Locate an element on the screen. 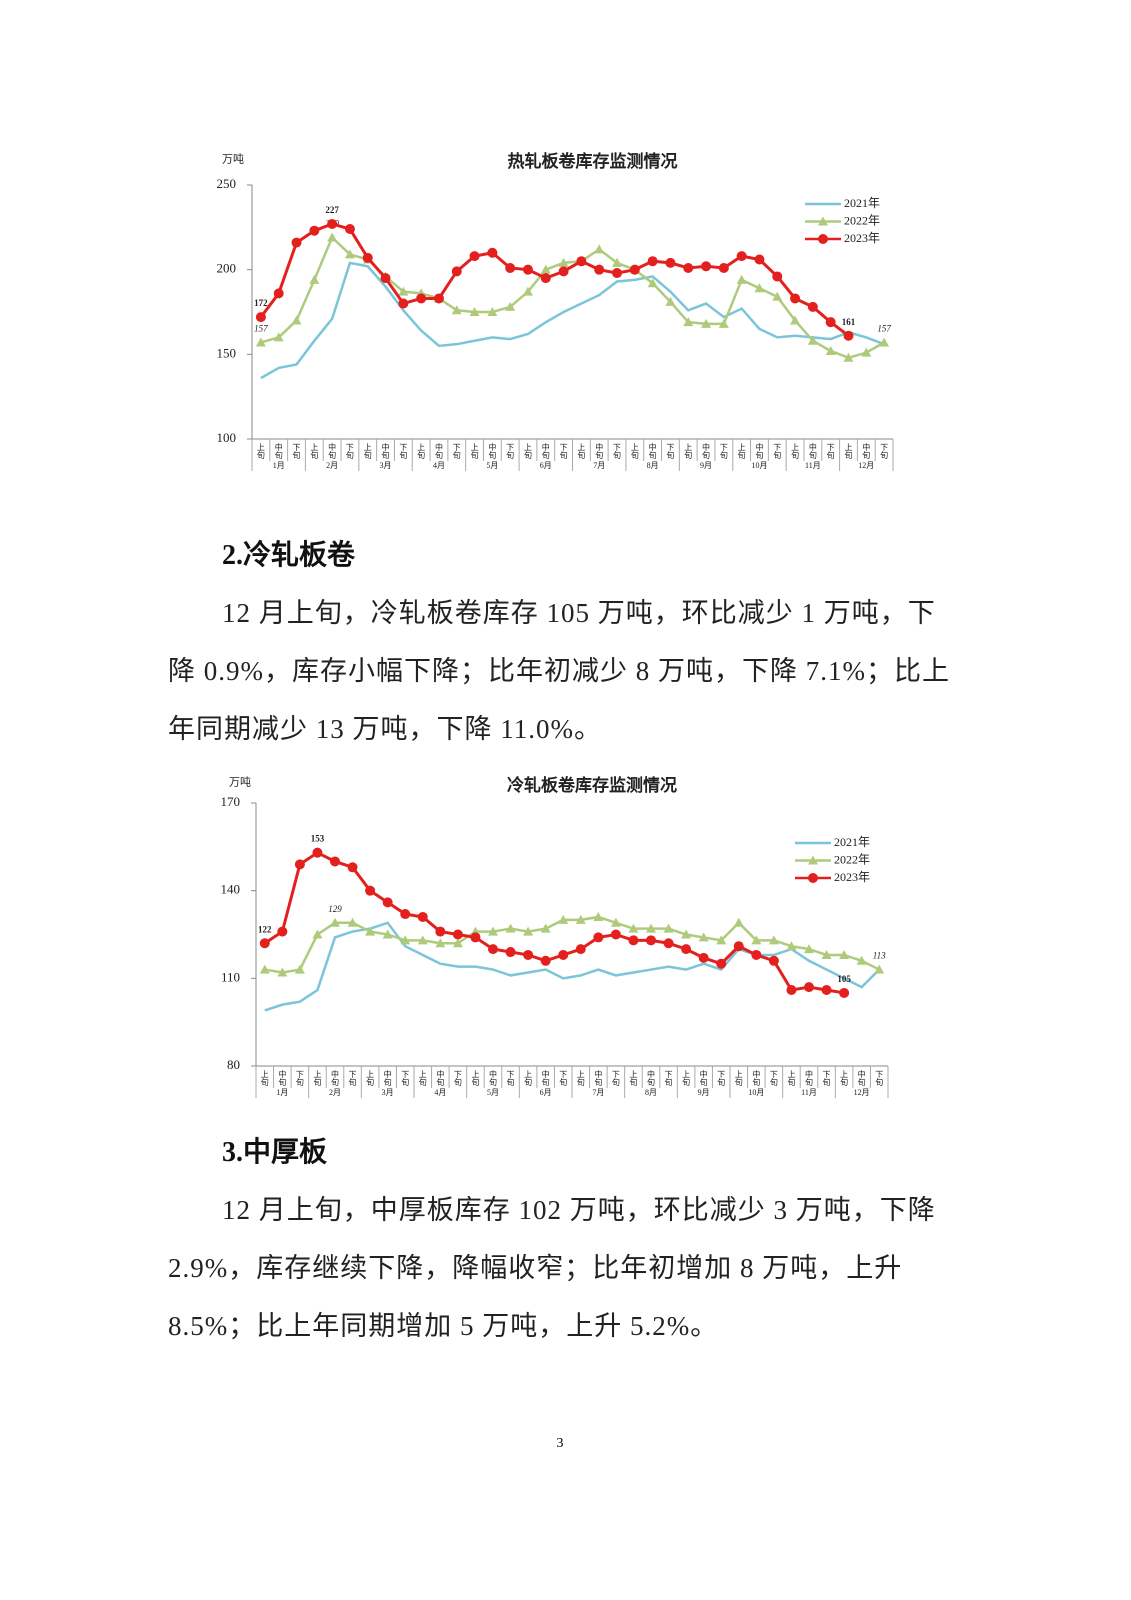 This screenshot has width=1131, height=1600. y-tick-label: 170 is located at coordinates (231, 801).